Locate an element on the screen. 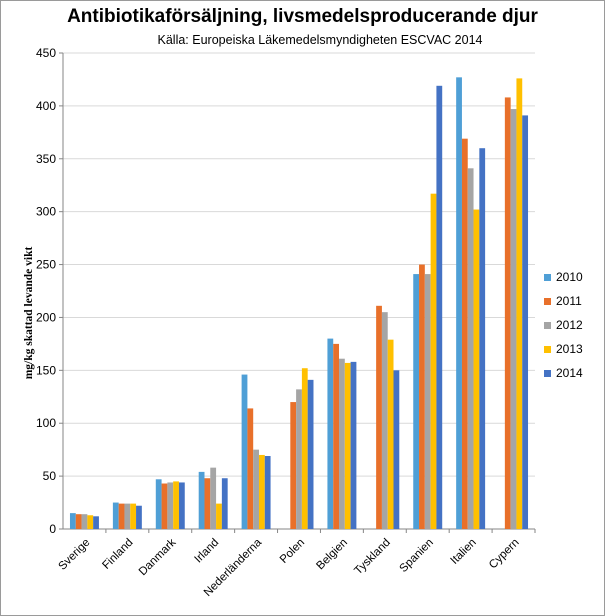 This screenshot has height=616, width=605. bar-2013-spanien is located at coordinates (433, 361).